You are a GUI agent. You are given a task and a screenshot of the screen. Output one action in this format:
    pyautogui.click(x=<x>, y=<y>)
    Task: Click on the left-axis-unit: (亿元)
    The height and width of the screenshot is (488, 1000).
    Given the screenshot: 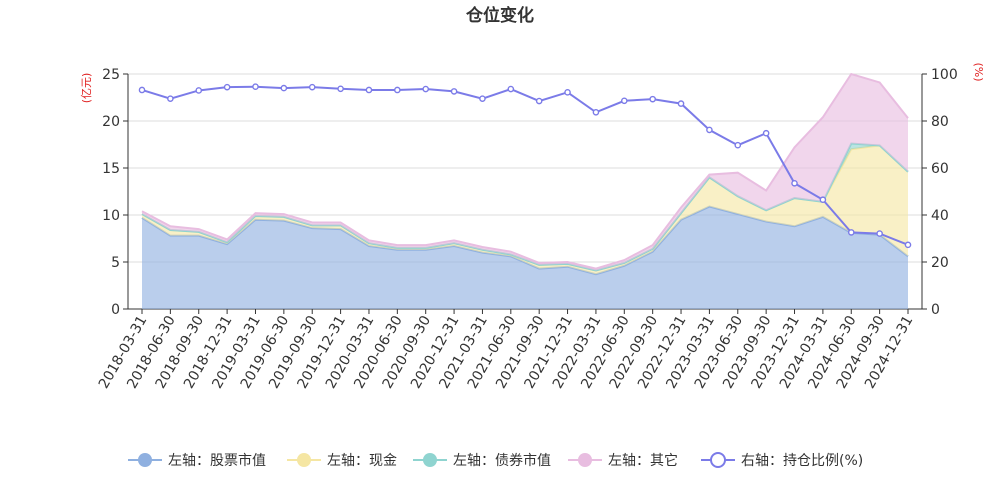 What is the action you would take?
    pyautogui.click(x=86, y=88)
    